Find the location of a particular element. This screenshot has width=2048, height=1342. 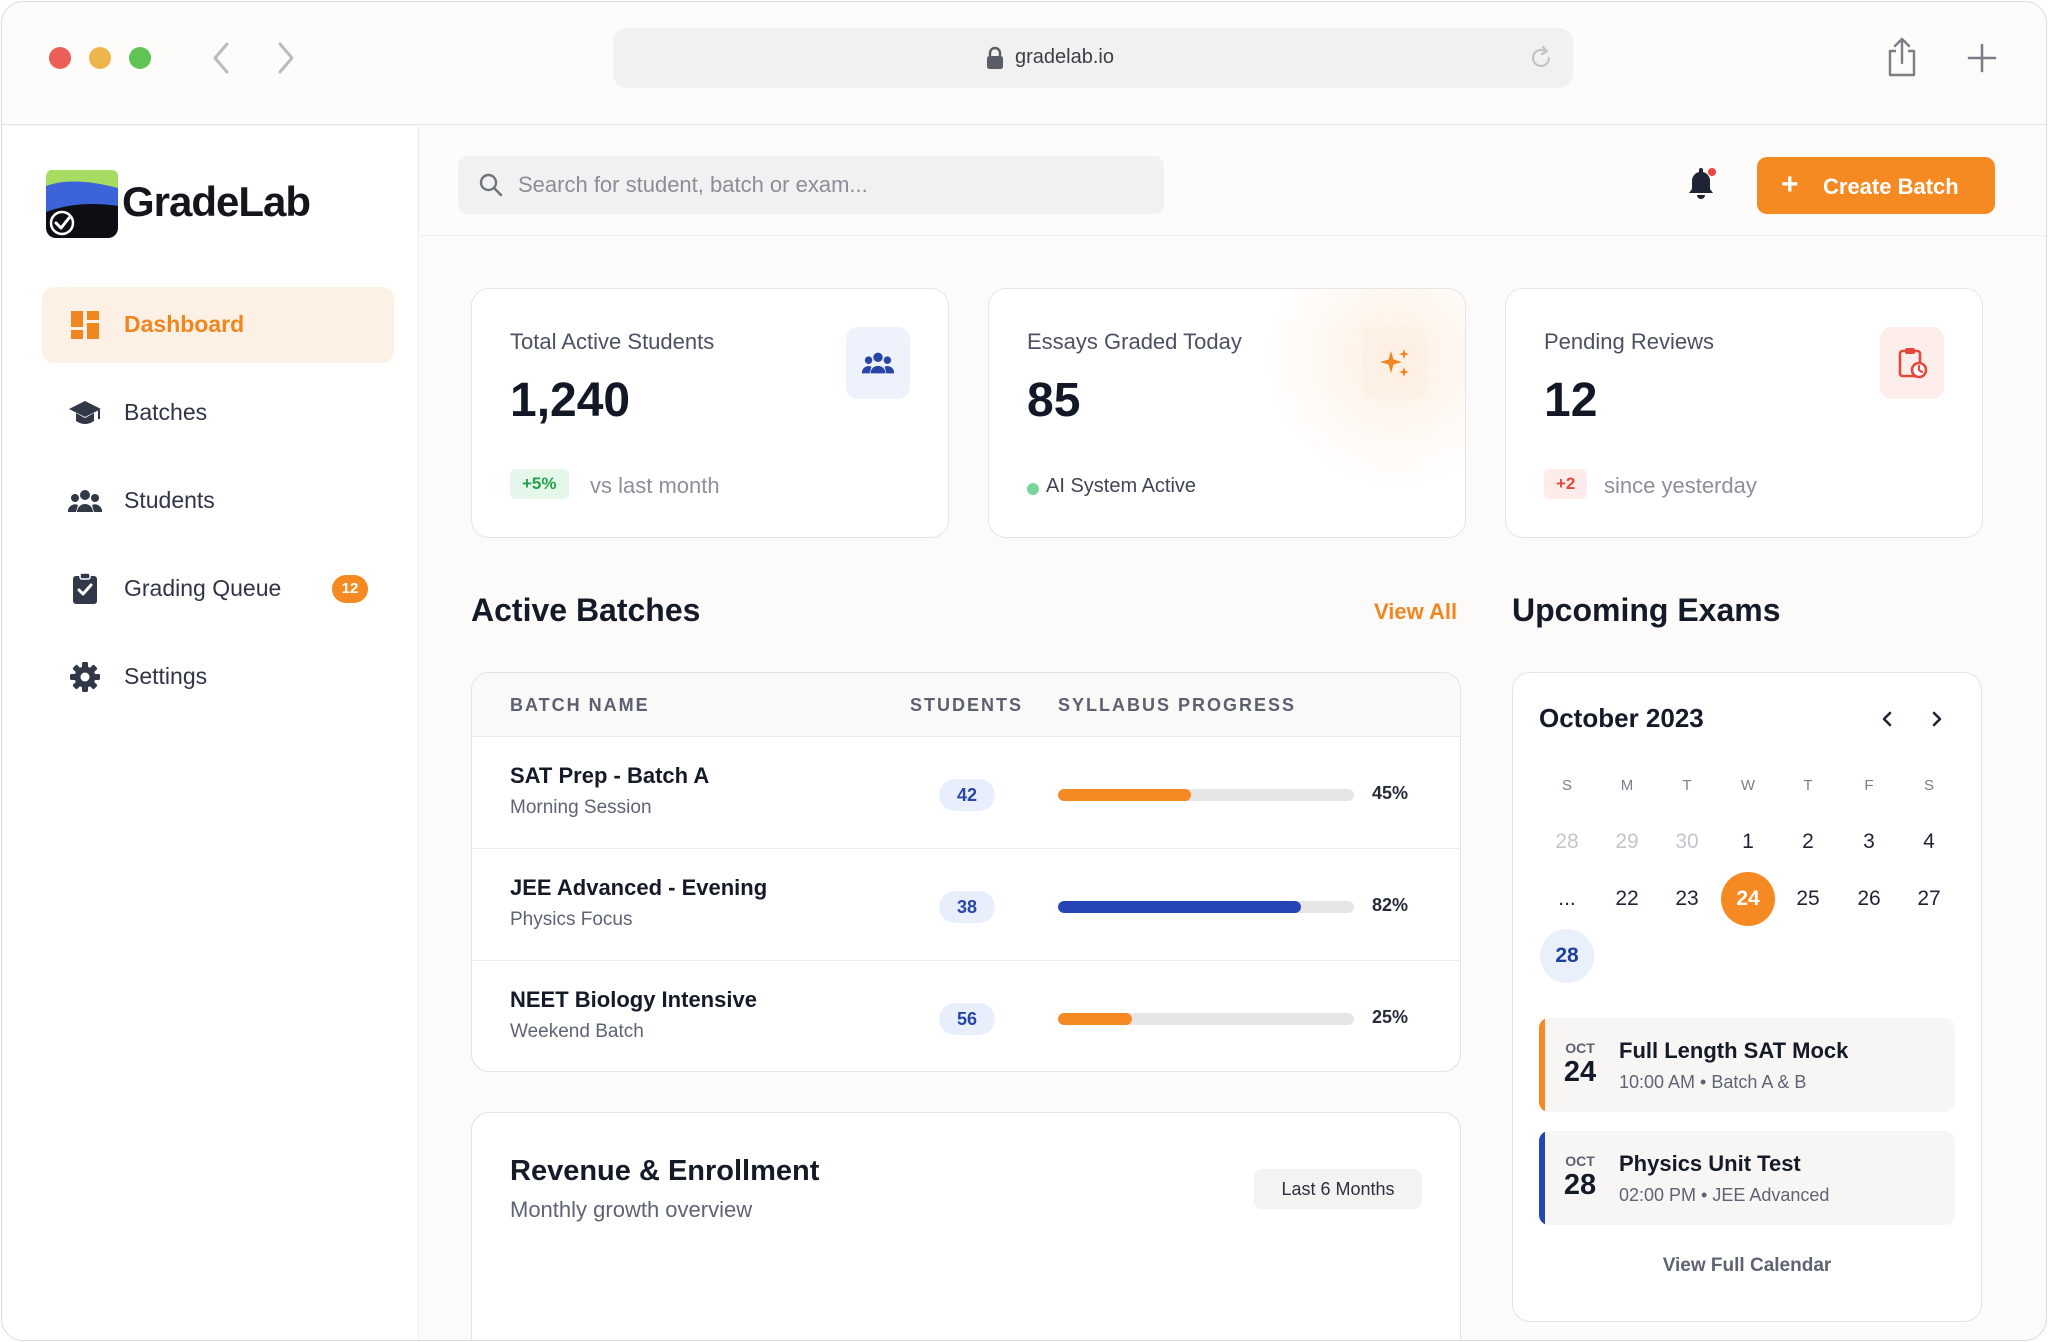

calendar-day: 4 is located at coordinates (1929, 841).